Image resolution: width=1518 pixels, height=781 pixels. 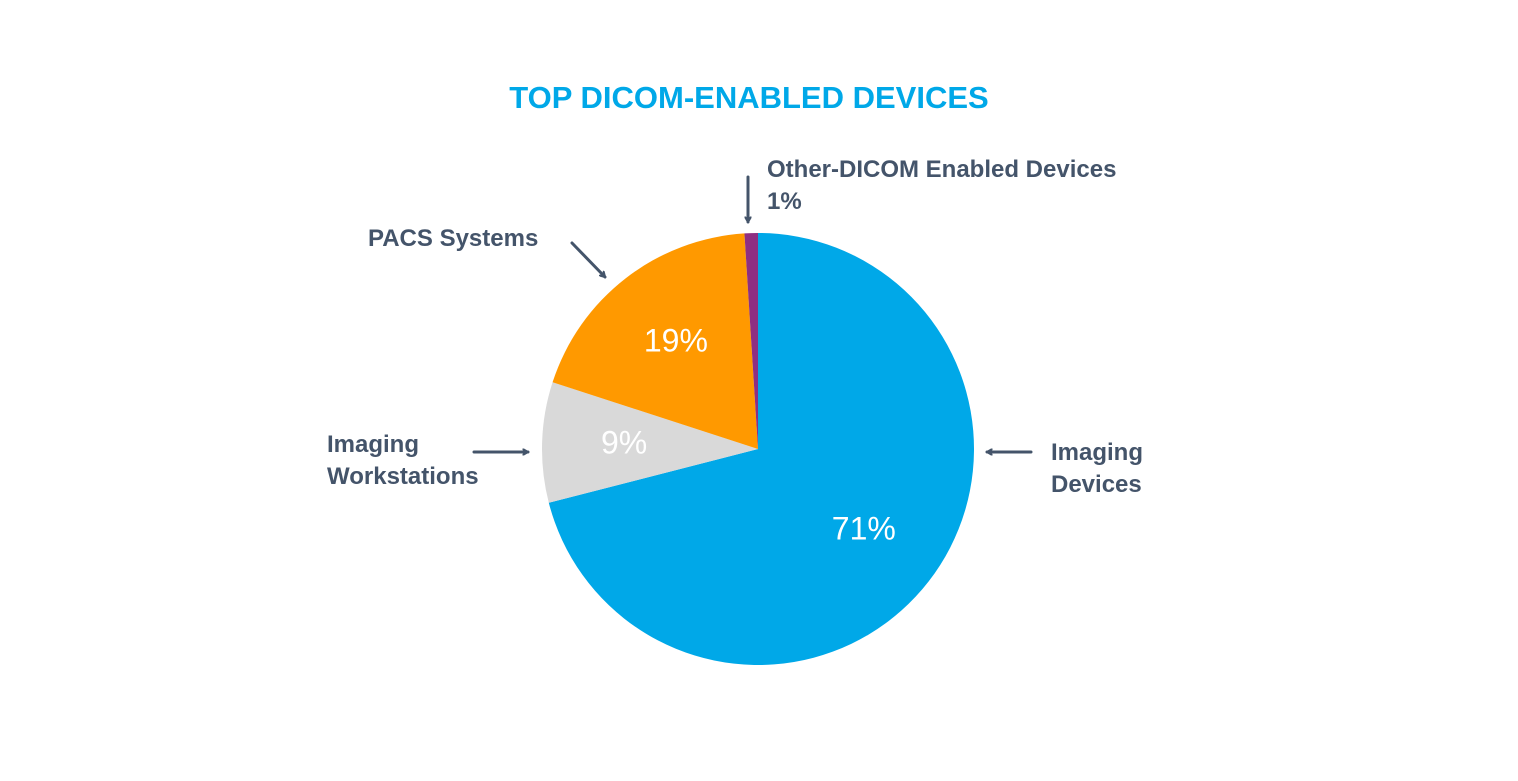 What do you see at coordinates (453, 238) in the screenshot?
I see `label-pacs-systems: PACS Systems` at bounding box center [453, 238].